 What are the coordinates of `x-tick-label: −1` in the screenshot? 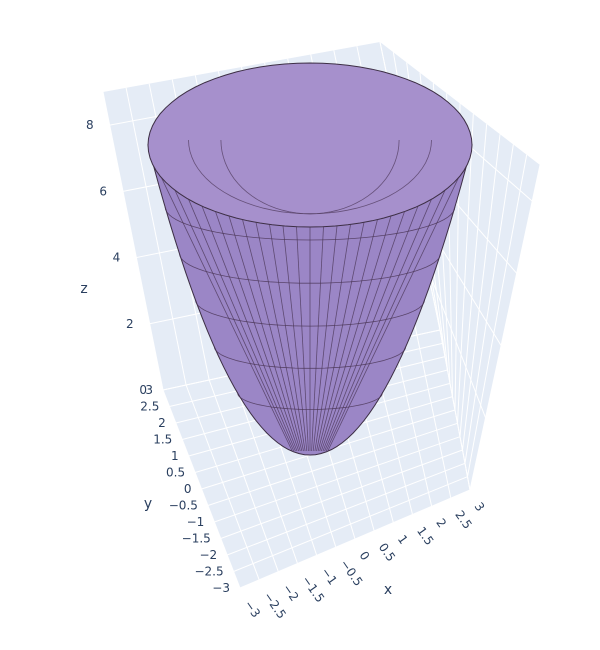 It's located at (329, 576).